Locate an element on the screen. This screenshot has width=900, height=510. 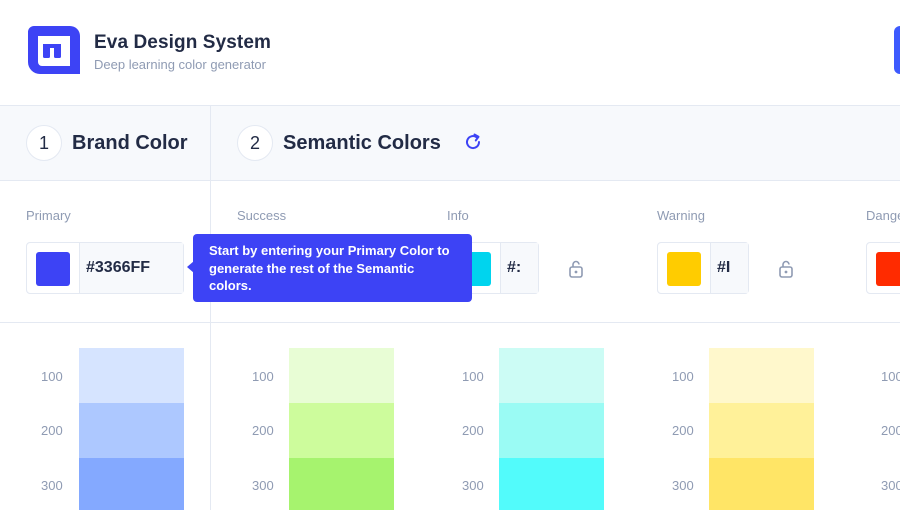
header-action-button is located at coordinates (897, 50).